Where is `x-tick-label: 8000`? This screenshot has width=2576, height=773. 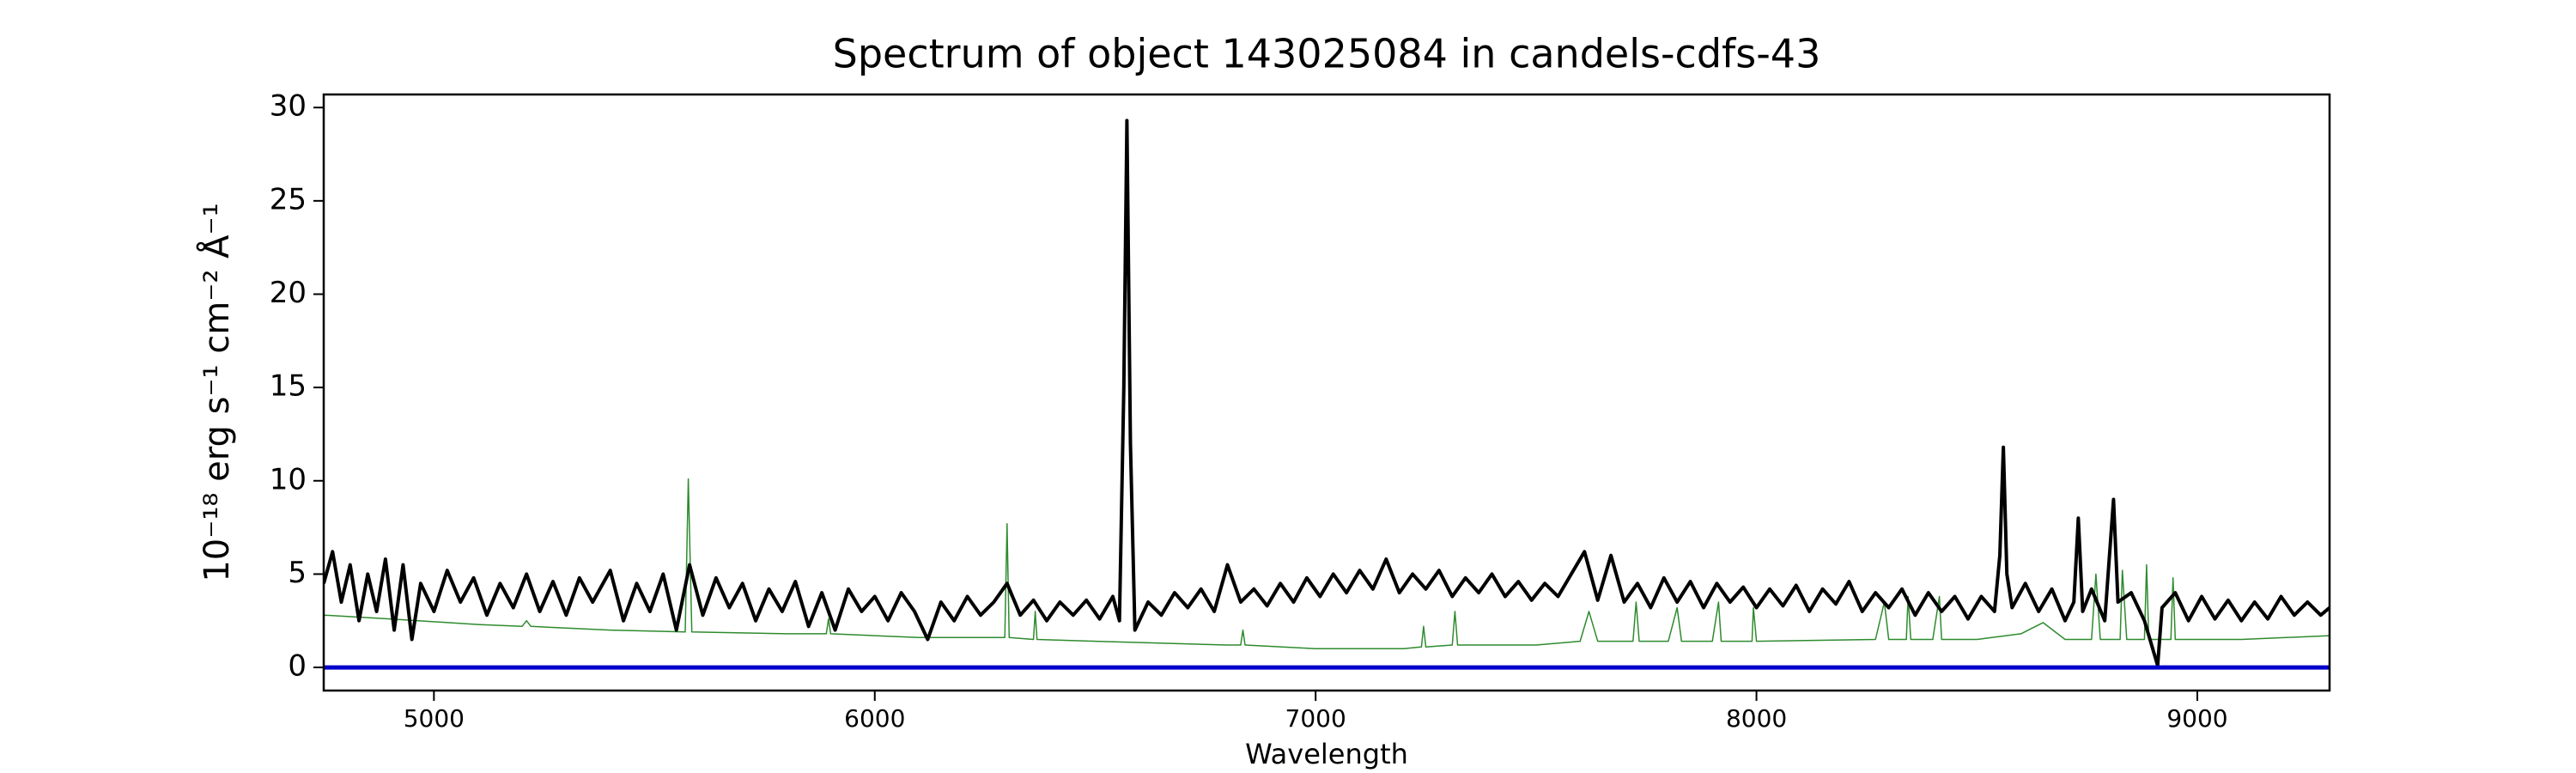
x-tick-label: 8000 is located at coordinates (1756, 718).